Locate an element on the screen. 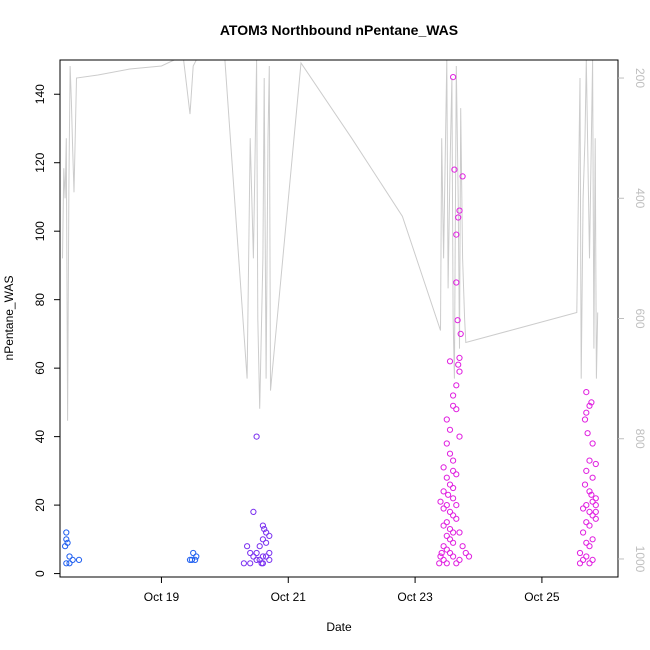 The image size is (650, 650). y-axis-label: nPentane_WAS is located at coordinates (9, 318).